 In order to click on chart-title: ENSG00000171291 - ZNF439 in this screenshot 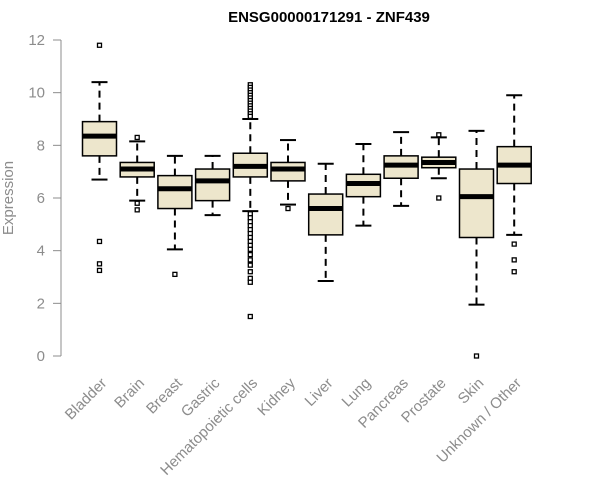, I will do `click(329, 17)`.